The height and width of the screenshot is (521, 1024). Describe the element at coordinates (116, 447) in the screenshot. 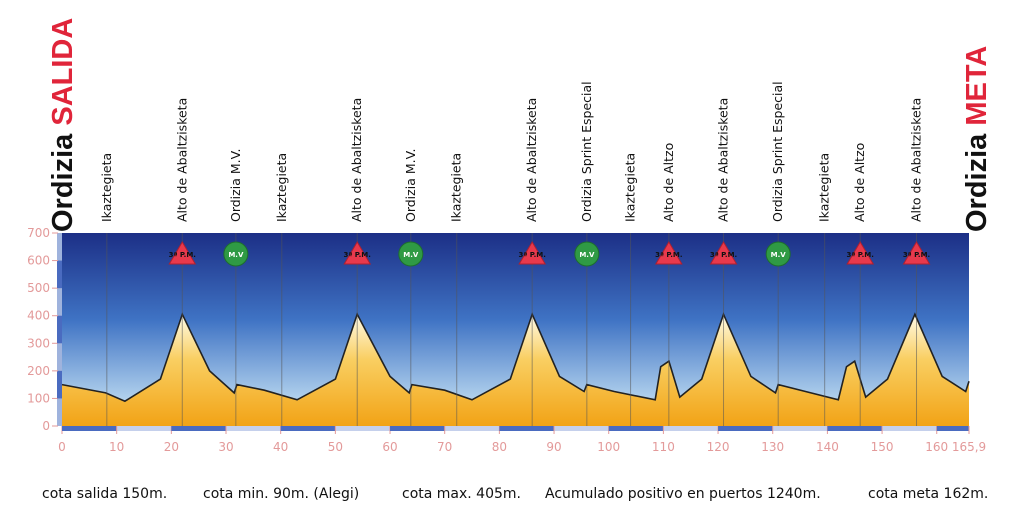

I see `x-tick-label: 10` at that location.